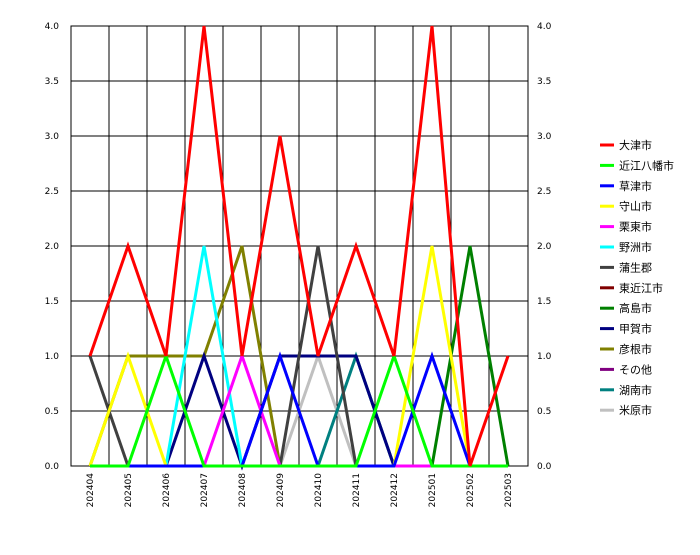  Describe the element at coordinates (167, 490) in the screenshot. I see `x-tick-label: 202406` at that location.